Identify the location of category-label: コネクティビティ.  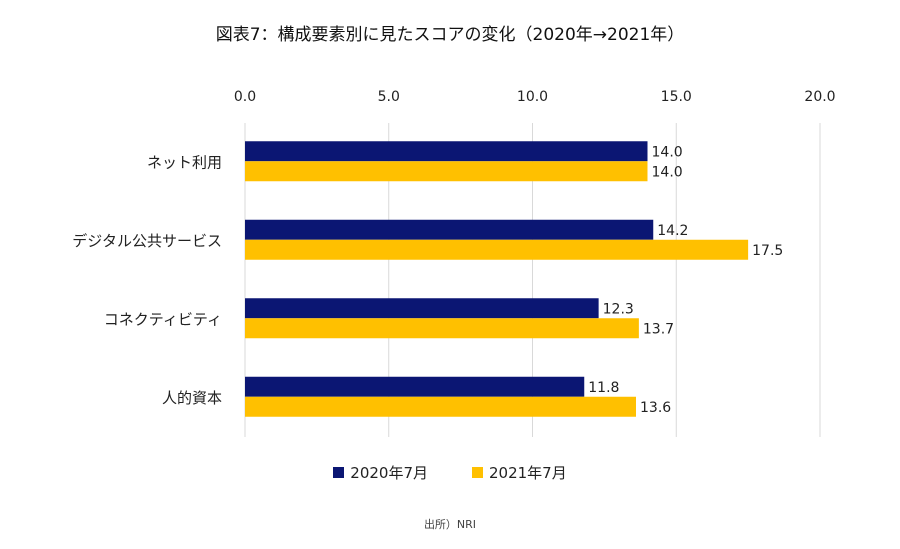
(163, 319).